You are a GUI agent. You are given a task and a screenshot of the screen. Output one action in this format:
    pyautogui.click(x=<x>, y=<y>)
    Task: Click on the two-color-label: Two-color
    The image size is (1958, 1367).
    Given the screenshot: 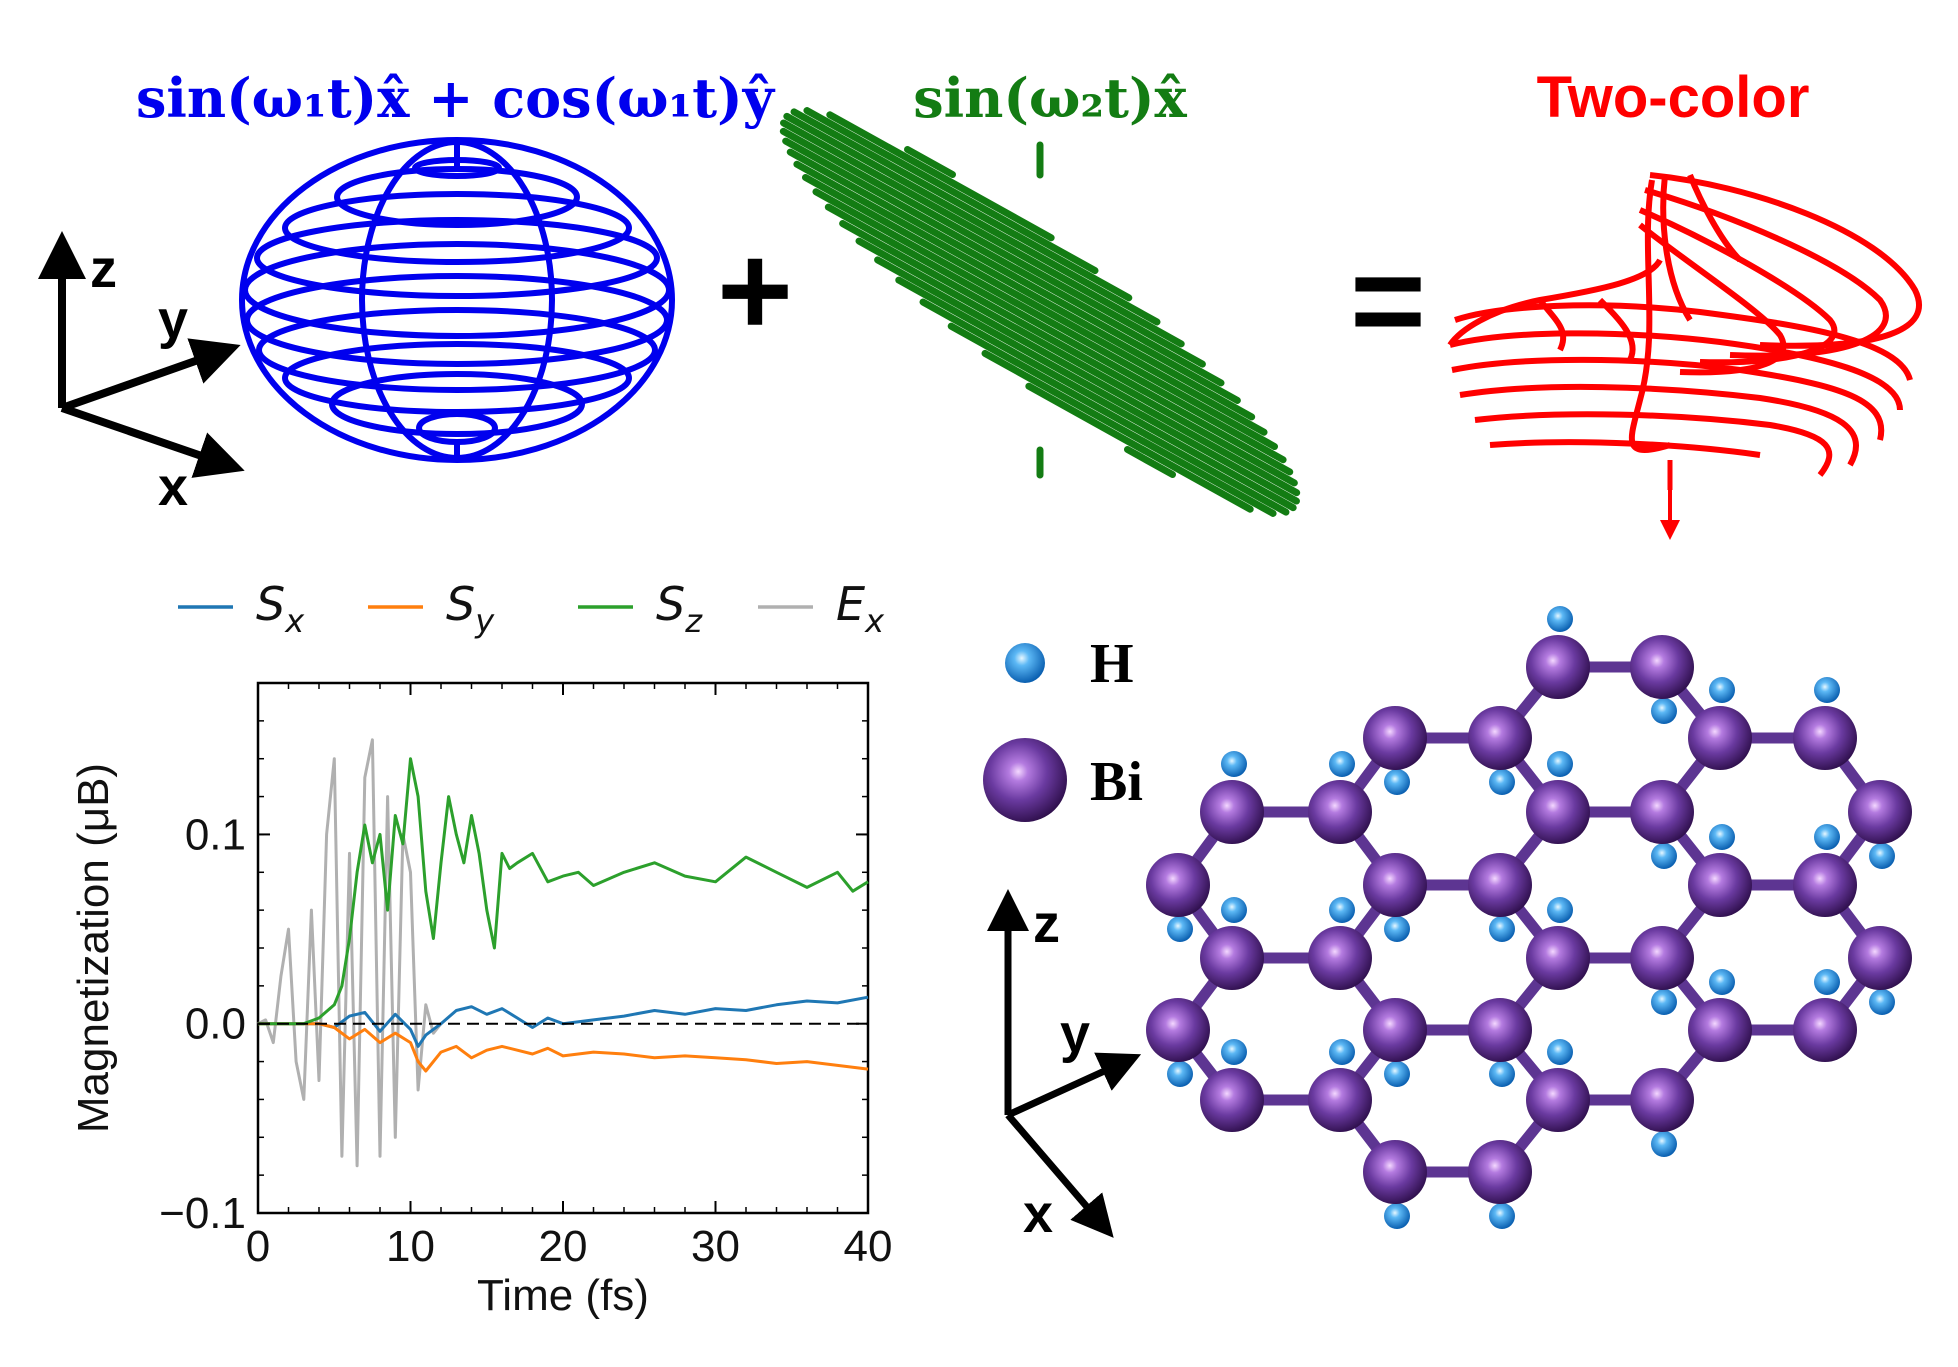 What is the action you would take?
    pyautogui.click(x=1673, y=97)
    